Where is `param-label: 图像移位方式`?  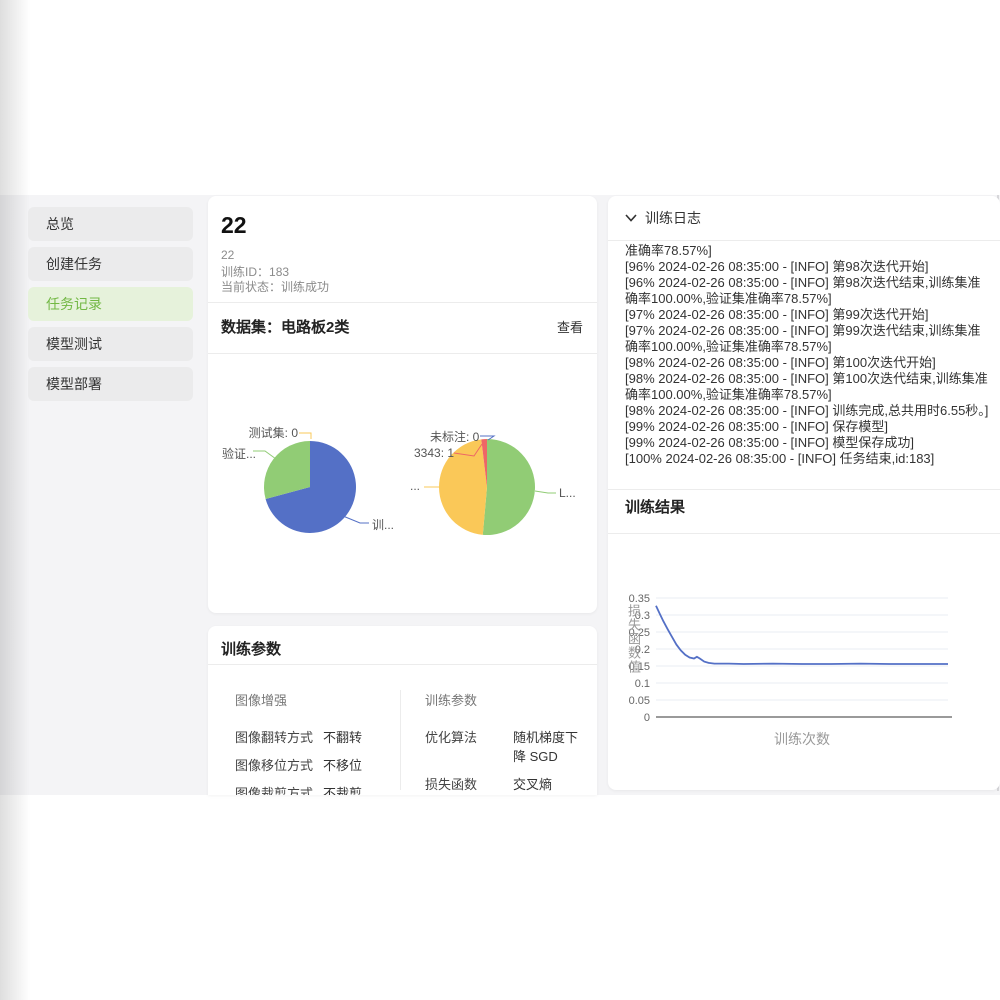 param-label: 图像移位方式 is located at coordinates (274, 765).